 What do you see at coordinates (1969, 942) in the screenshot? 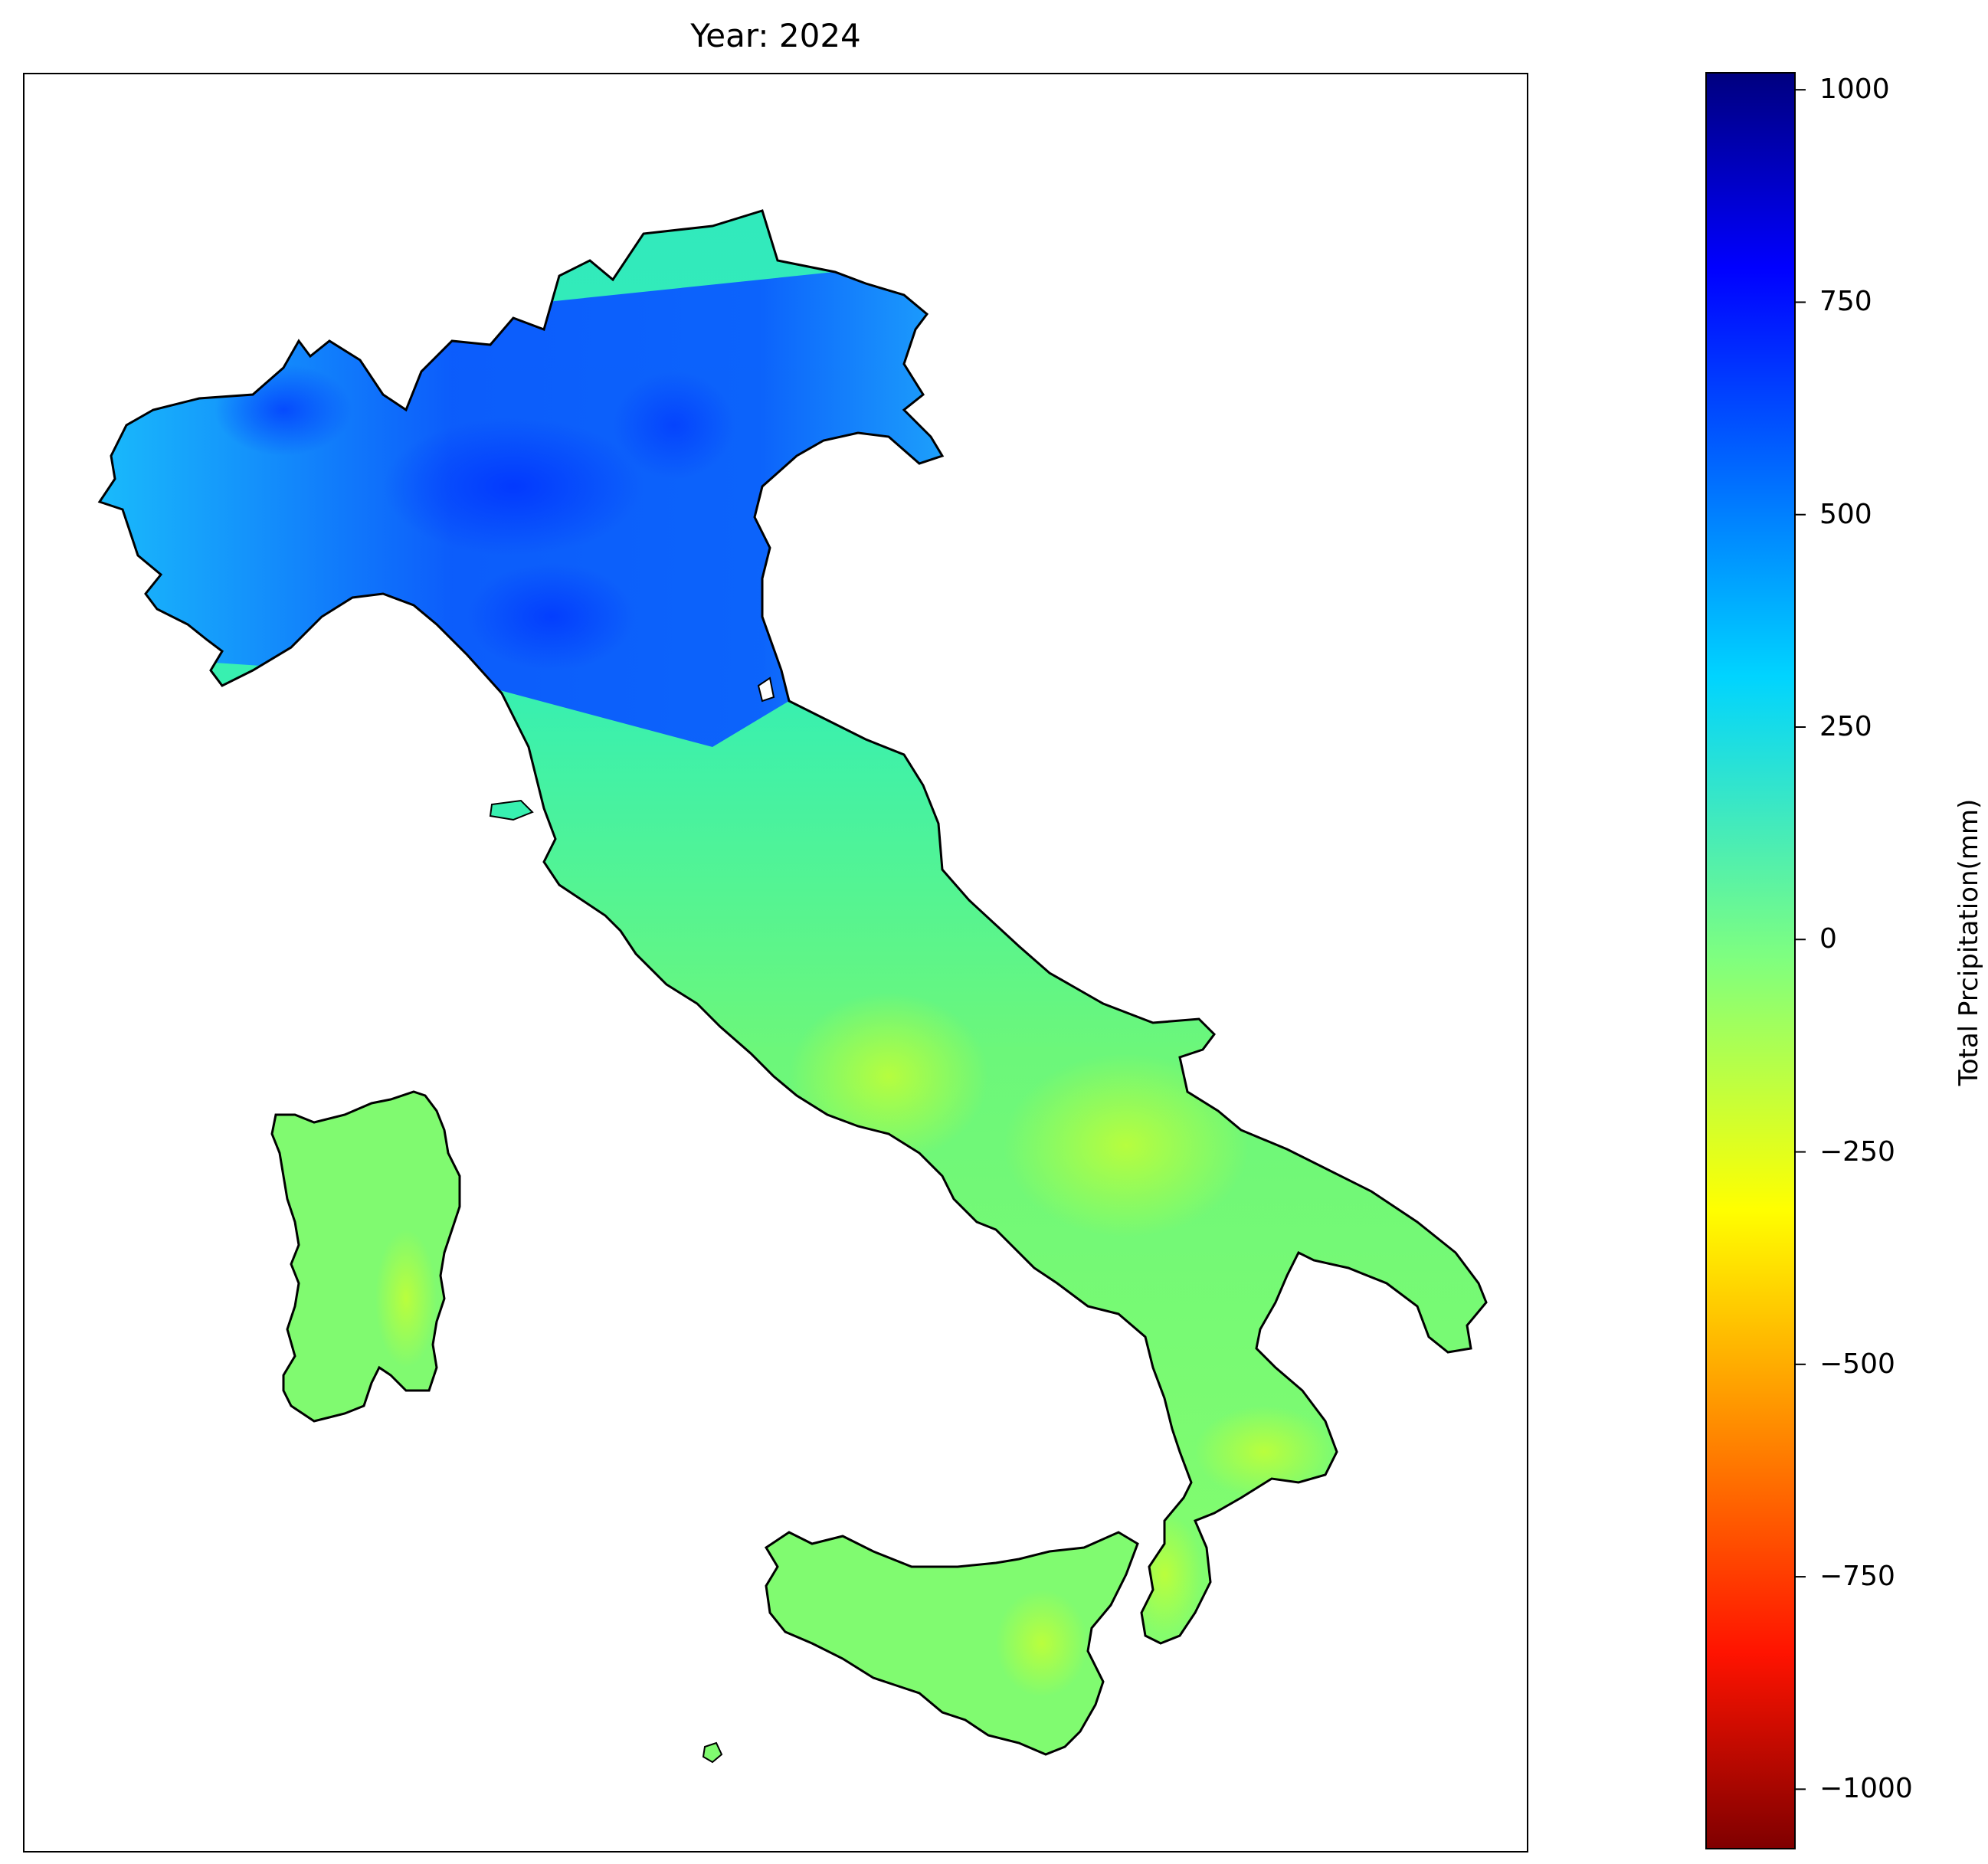
I see `colorbar-label: Total Prcipitation(mm)` at bounding box center [1969, 942].